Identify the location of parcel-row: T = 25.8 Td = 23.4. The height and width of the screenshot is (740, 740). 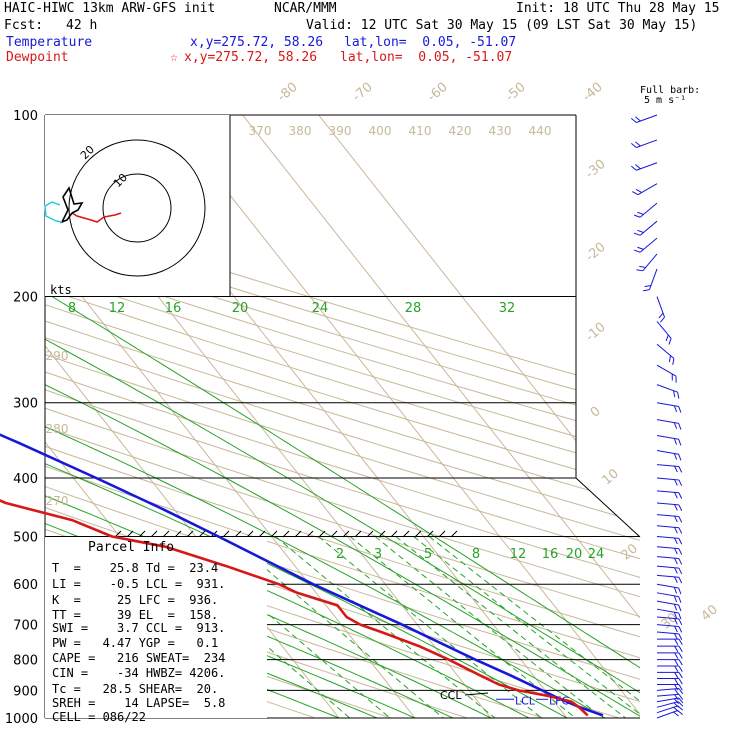
(135, 568).